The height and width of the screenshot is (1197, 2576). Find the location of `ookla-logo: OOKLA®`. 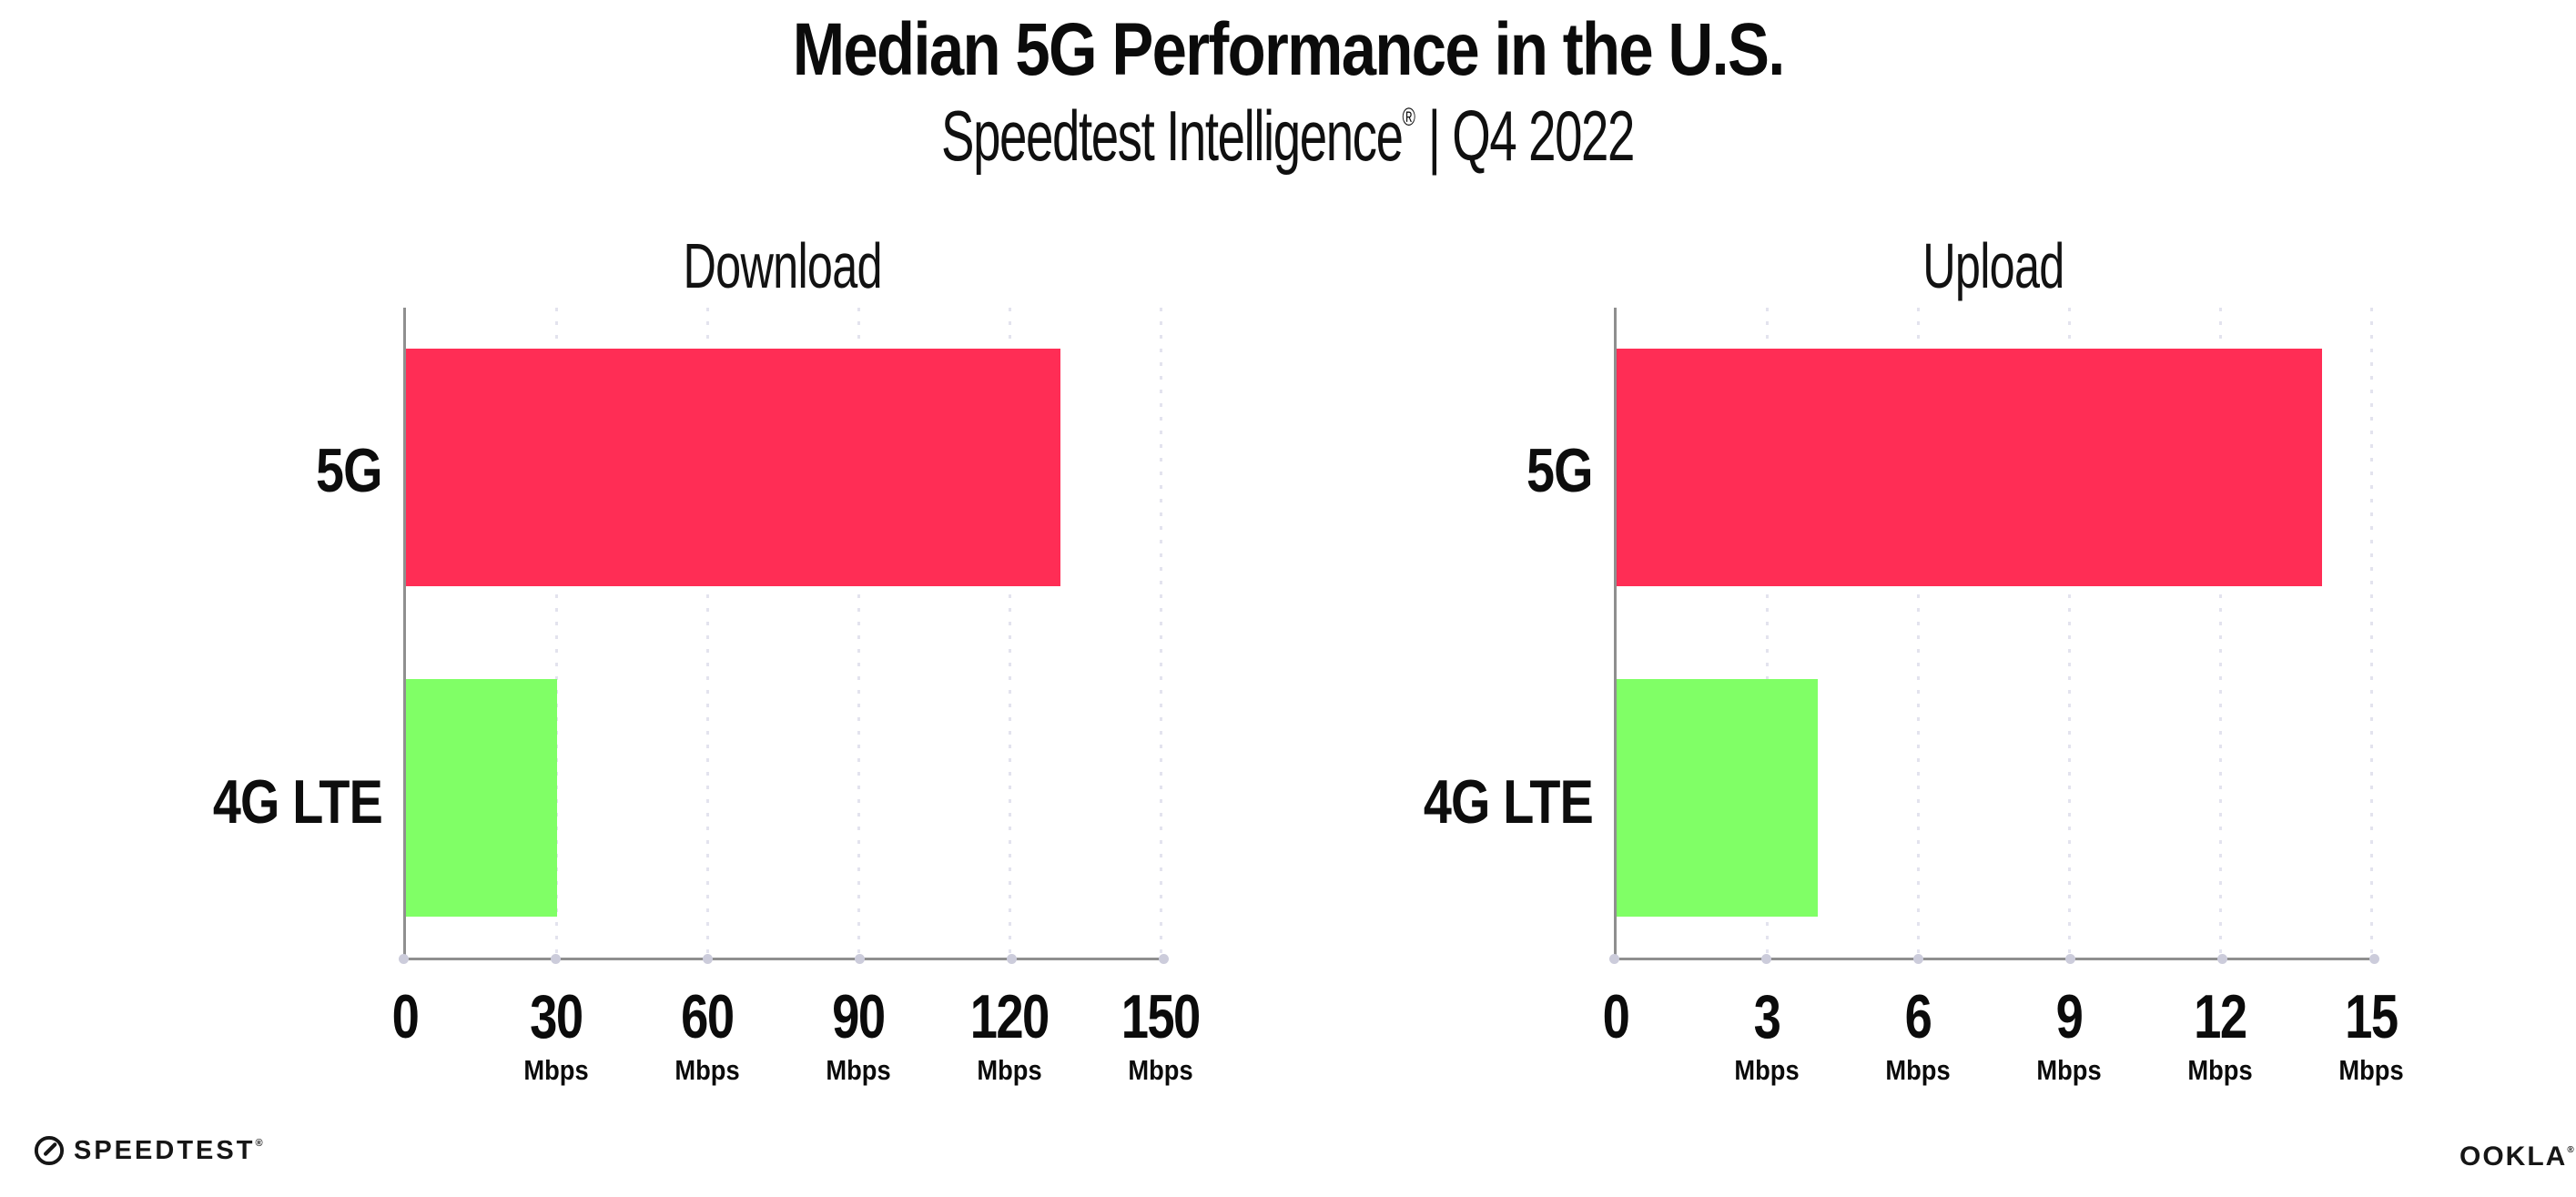

ookla-logo: OOKLA® is located at coordinates (2516, 1156).